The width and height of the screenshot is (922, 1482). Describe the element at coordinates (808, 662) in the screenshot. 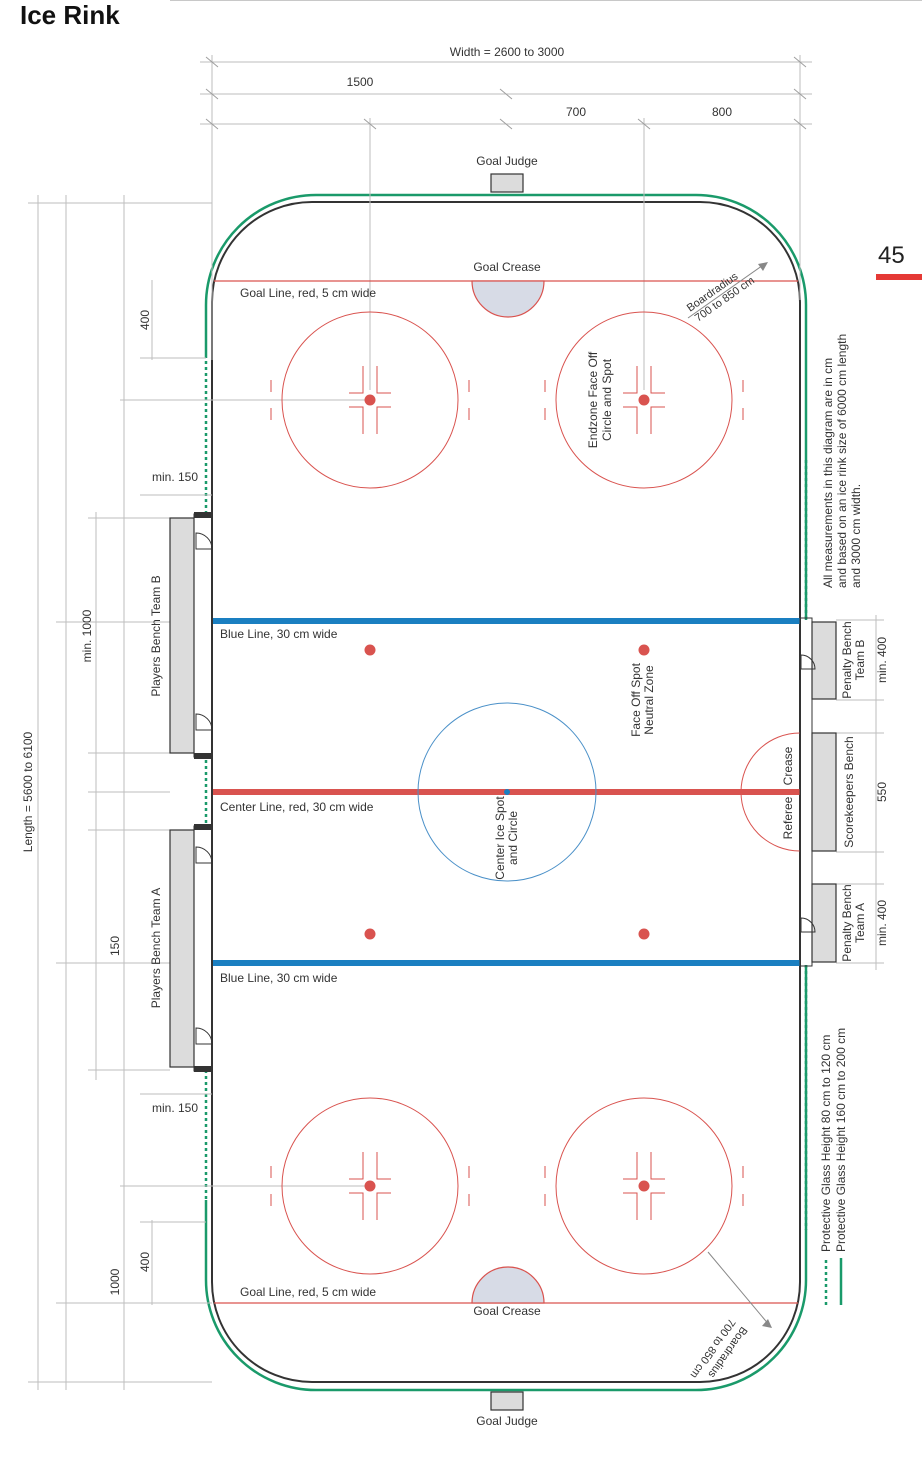

I see `penalty-b-door` at that location.